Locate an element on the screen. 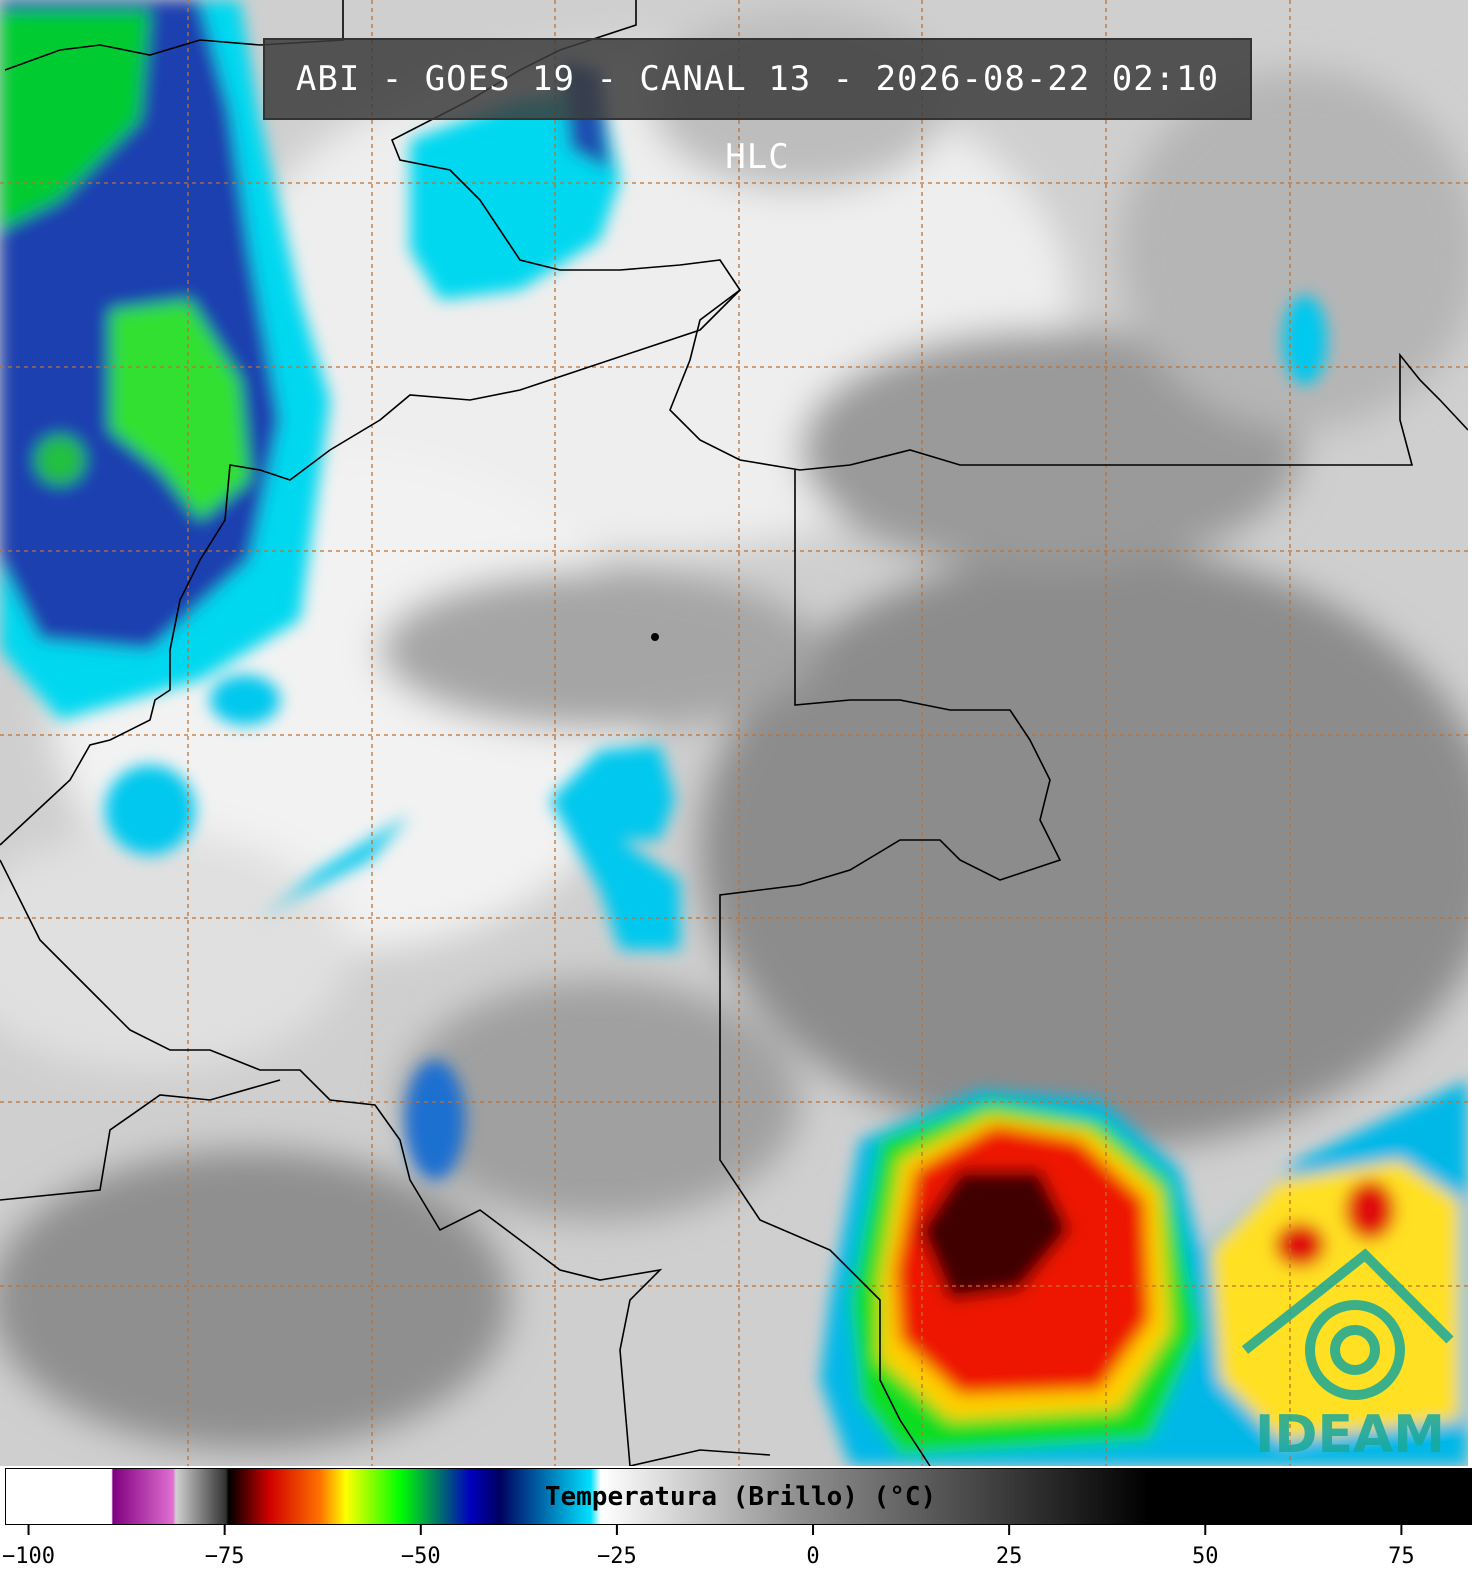 This screenshot has height=1577, width=1481. tick-label: 0 is located at coordinates (812, 1556).